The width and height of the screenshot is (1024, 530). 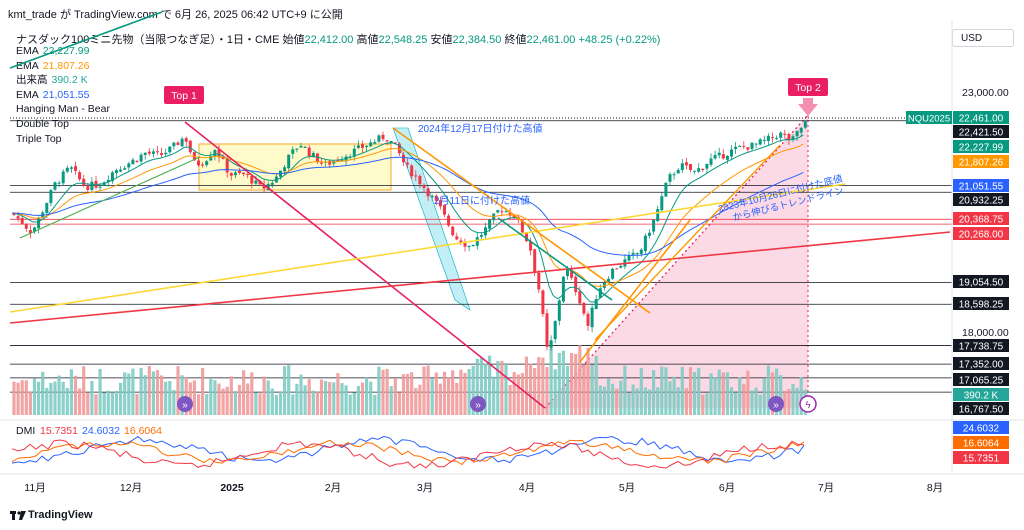 I want to click on footer-brand: TradingView, so click(x=60, y=515).